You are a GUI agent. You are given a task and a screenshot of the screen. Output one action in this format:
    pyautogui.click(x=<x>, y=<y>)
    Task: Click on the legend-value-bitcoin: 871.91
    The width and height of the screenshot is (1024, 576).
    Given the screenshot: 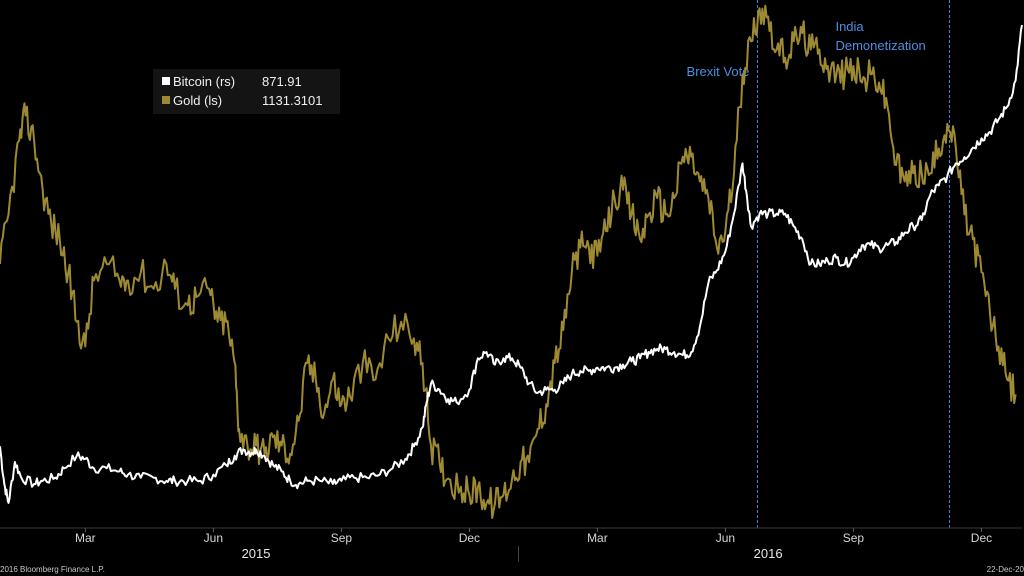 What is the action you would take?
    pyautogui.click(x=282, y=81)
    